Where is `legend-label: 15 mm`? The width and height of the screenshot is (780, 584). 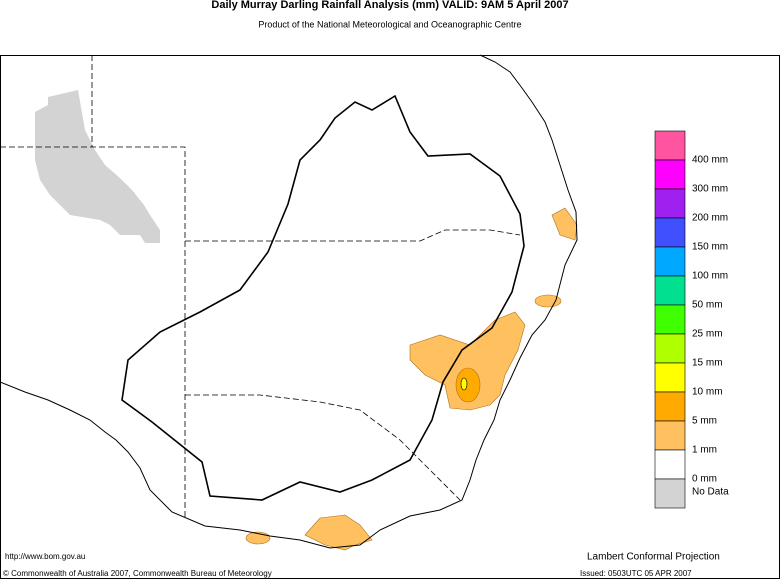
legend-label: 15 mm is located at coordinates (707, 363).